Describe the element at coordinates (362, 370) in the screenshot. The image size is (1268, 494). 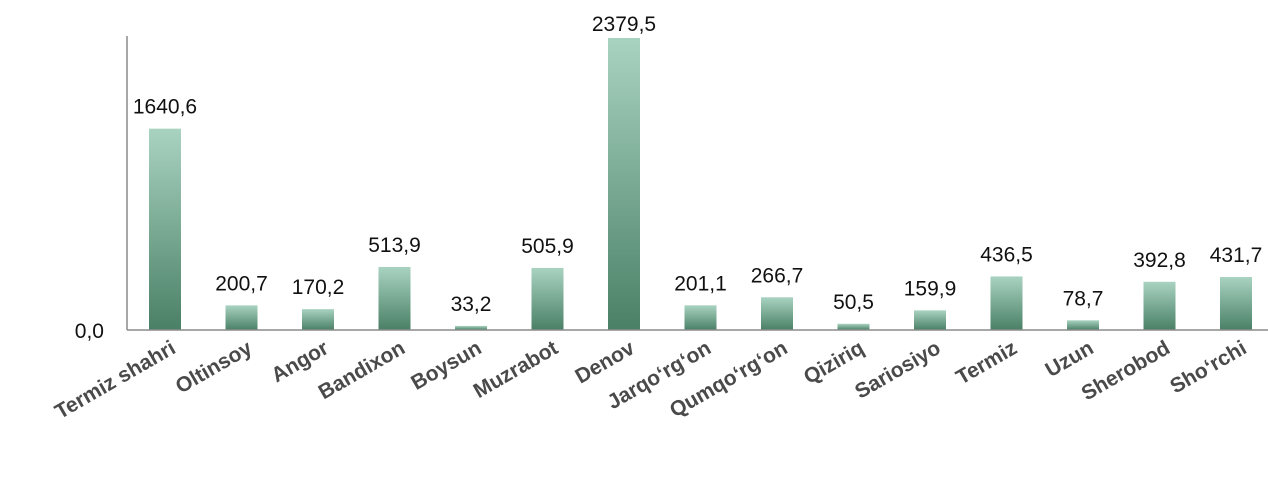
I see `category-label: Bandixon` at that location.